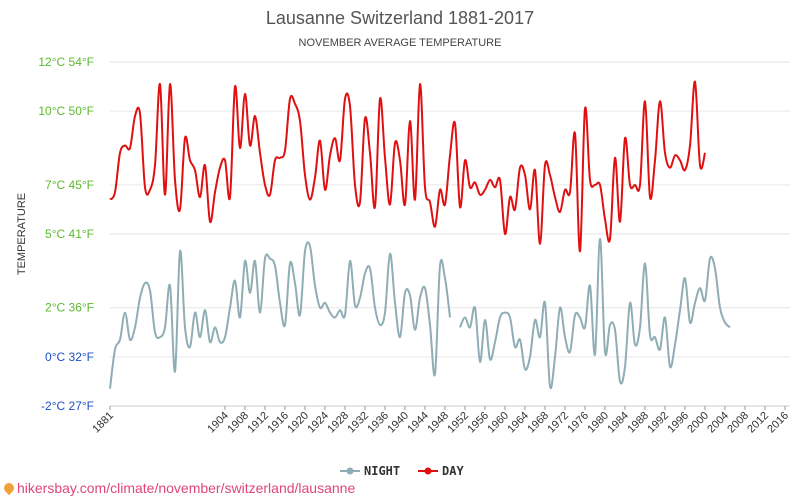 The image size is (800, 500). What do you see at coordinates (238, 423) in the screenshot?
I see `x-tick-label: 1908` at bounding box center [238, 423].